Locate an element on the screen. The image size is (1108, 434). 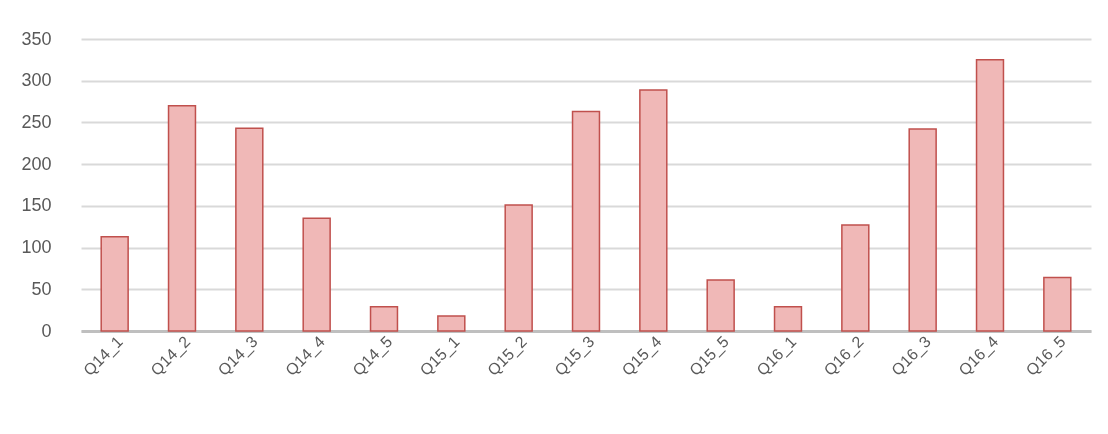
y-tick-label: 250 is located at coordinates (36, 121).